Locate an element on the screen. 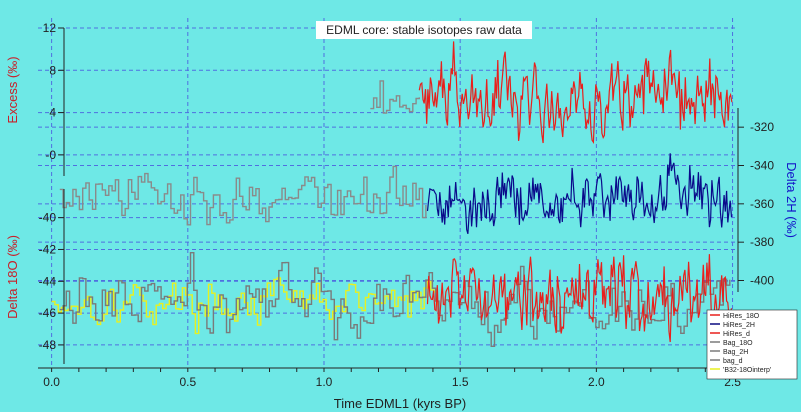 The image size is (801, 412). legend-label: bag_d is located at coordinates (733, 361).